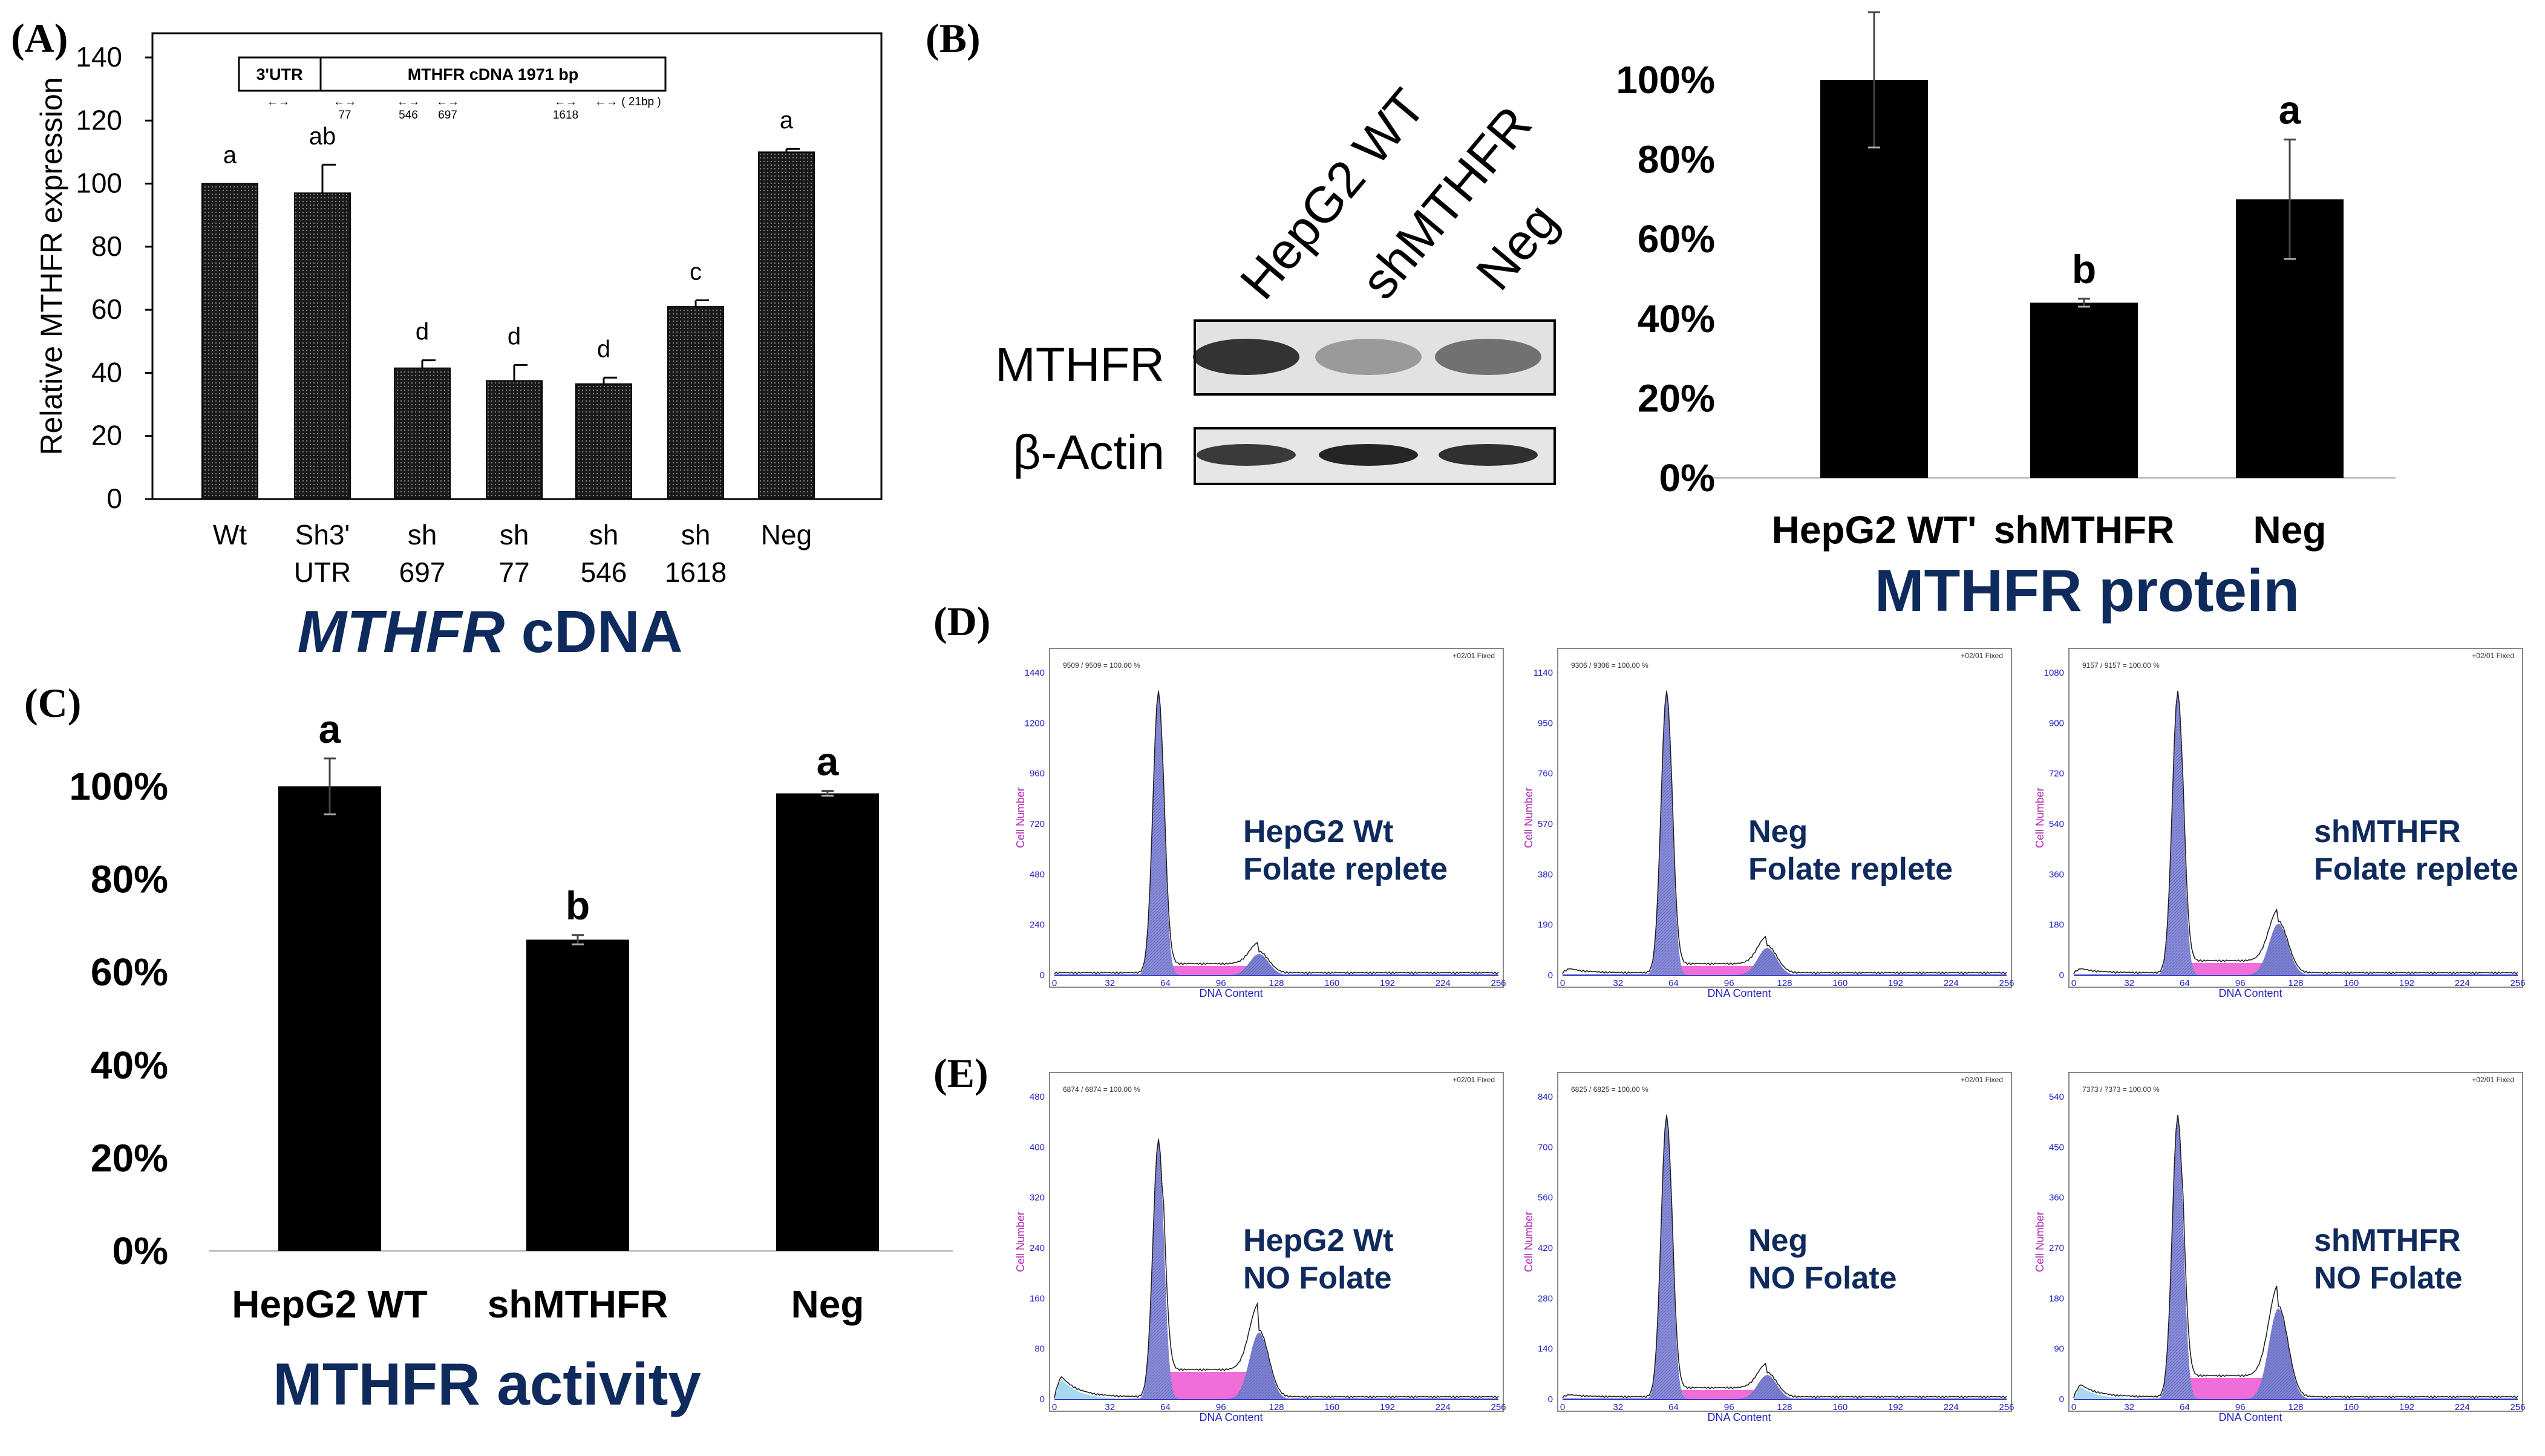 The width and height of the screenshot is (2545, 1456). What do you see at coordinates (52, 703) in the screenshot?
I see `panel-label-c: (C)` at bounding box center [52, 703].